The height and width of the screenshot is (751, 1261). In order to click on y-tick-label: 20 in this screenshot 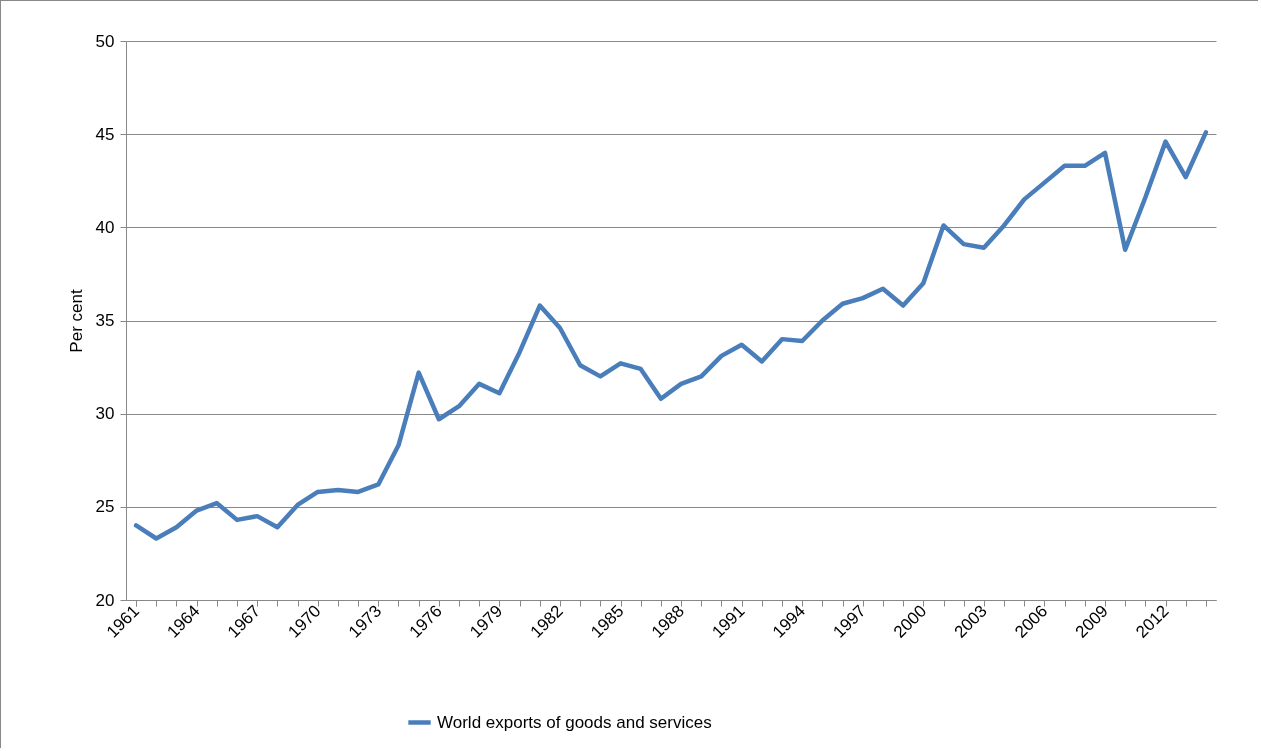, I will do `click(105, 600)`.